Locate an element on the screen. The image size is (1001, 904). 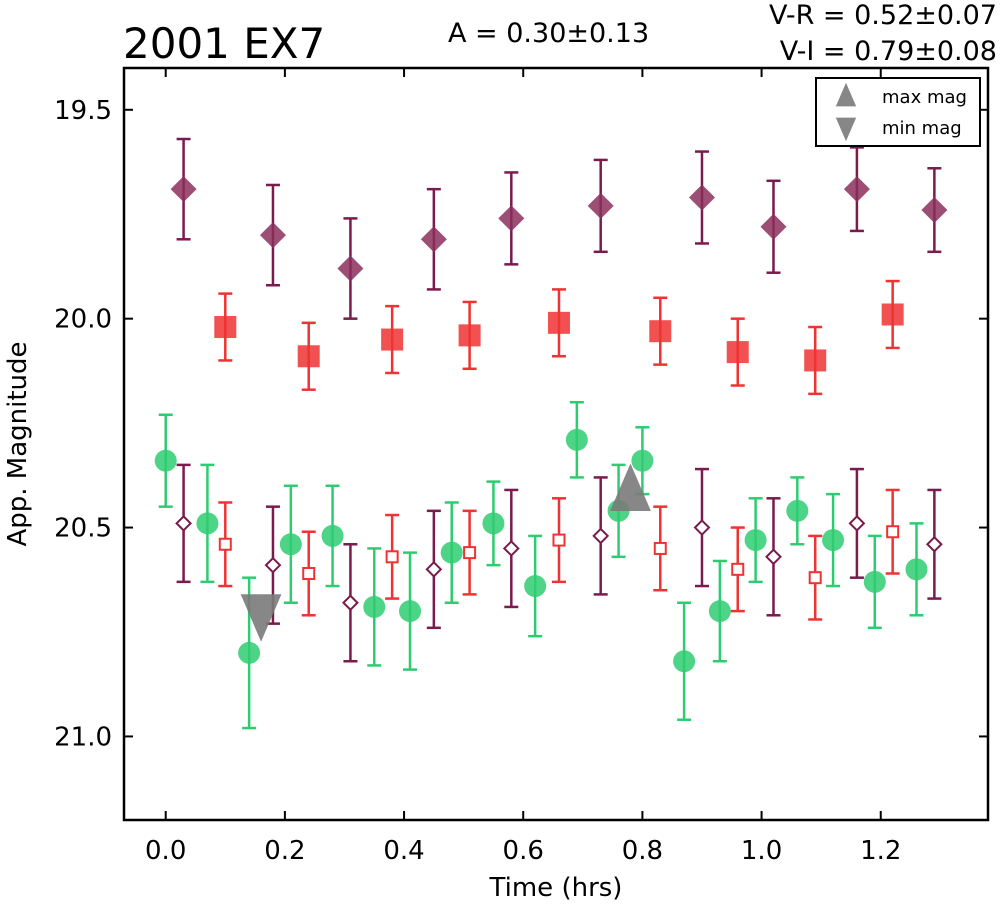
legend-min-mag-marker is located at coordinates (846, 129).